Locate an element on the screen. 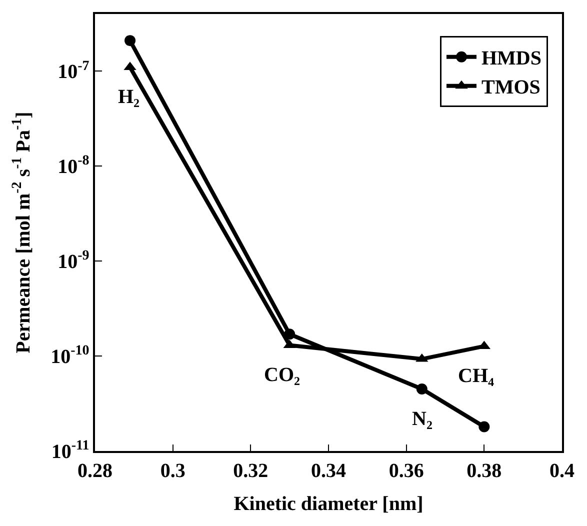 This screenshot has height=526, width=587. y-tick-label: 10$^{-9}$ is located at coordinates (74, 261).